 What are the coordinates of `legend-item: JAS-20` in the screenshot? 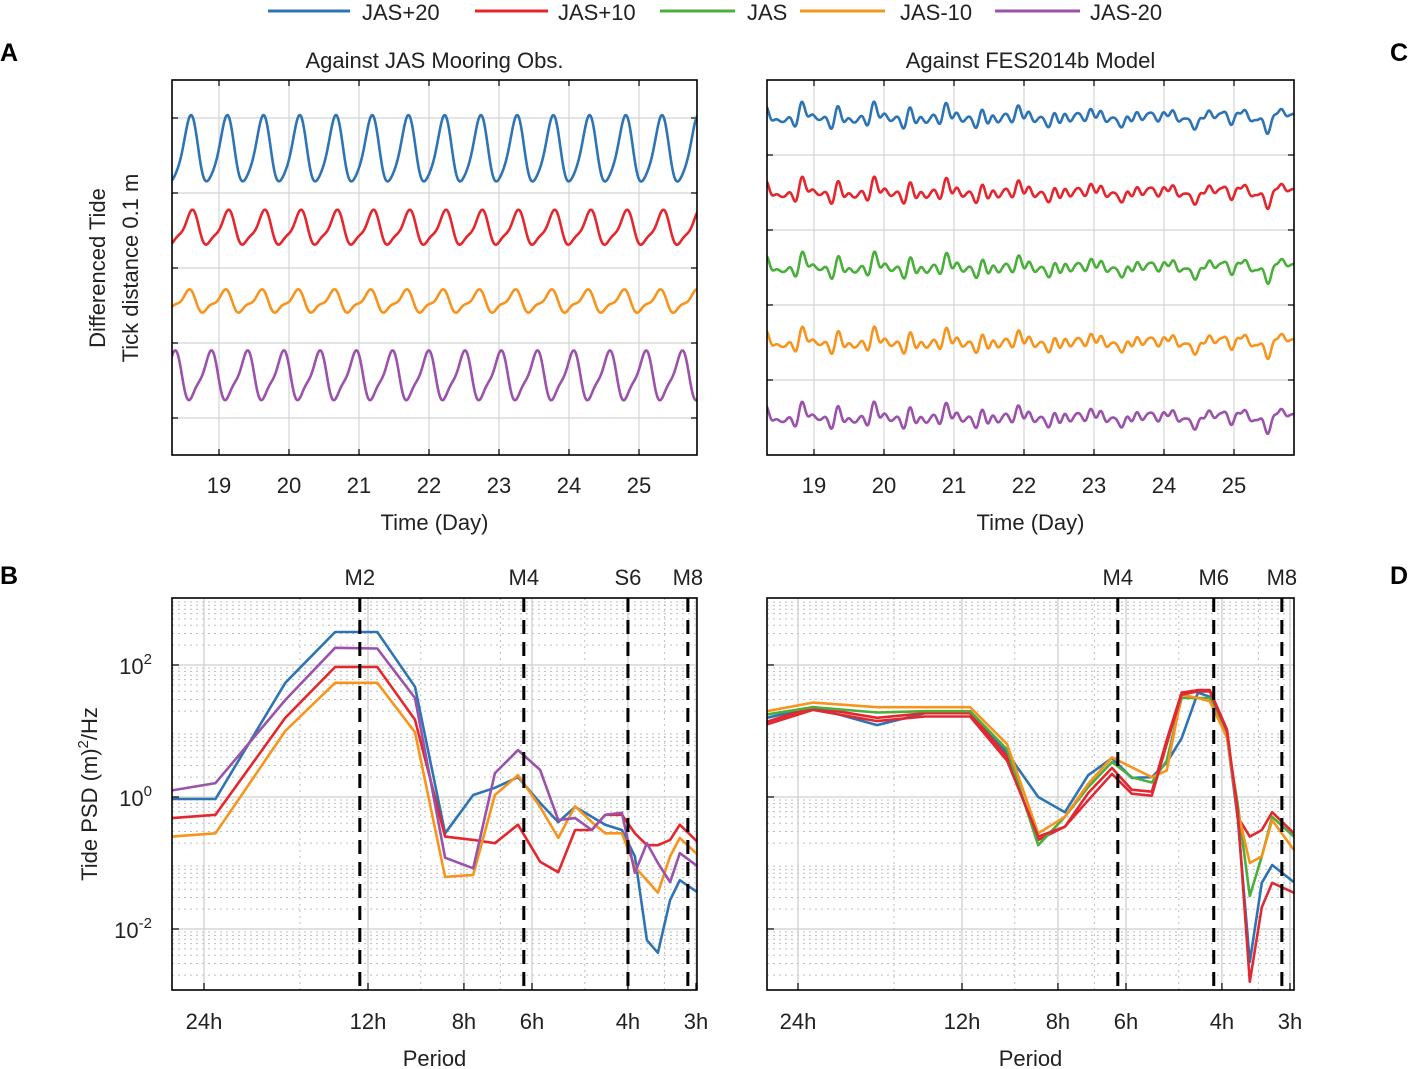 It's located at (1078, 12).